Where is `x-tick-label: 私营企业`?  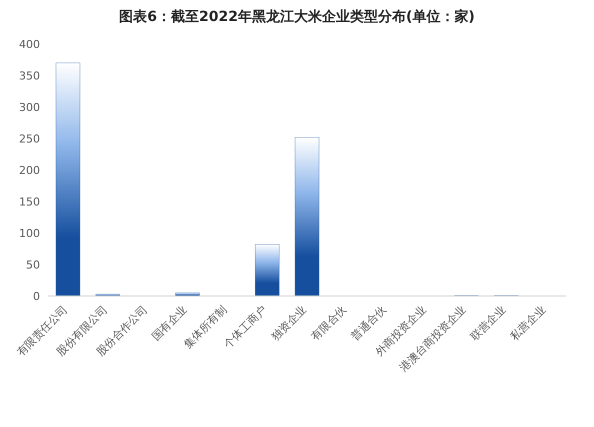
x-tick-label: 私营企业 is located at coordinates (528, 323).